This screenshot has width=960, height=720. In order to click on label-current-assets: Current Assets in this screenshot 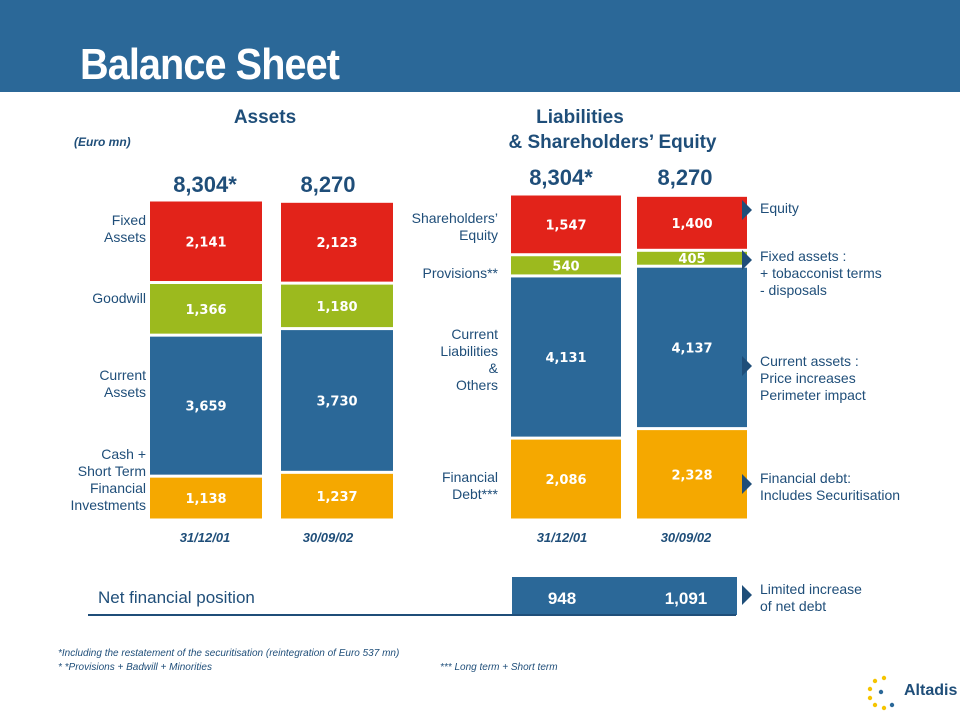, I will do `click(122, 383)`.